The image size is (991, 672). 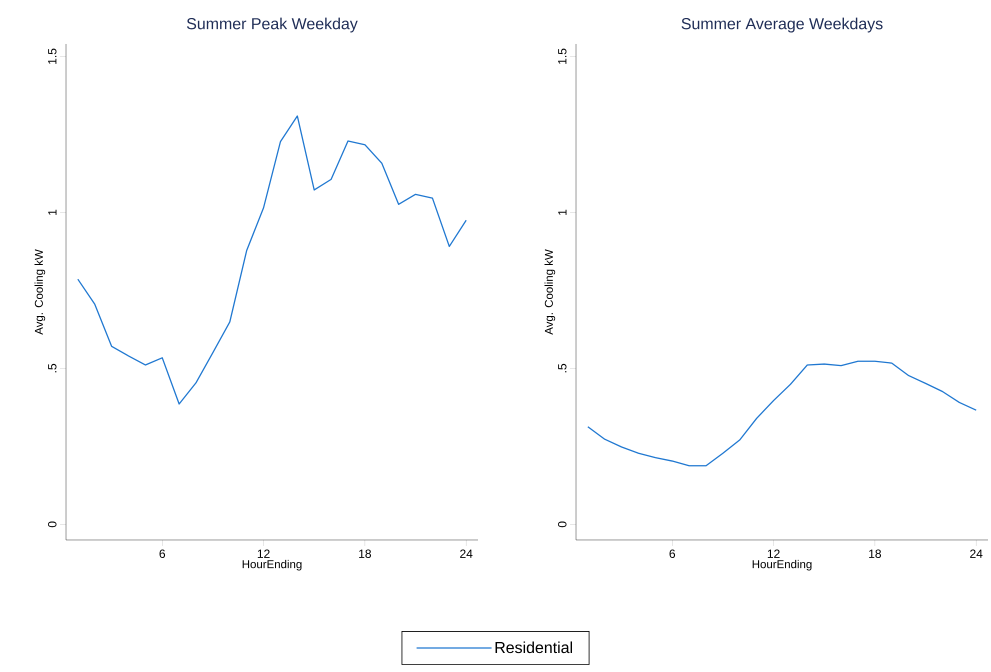 What do you see at coordinates (782, 25) in the screenshot?
I see `chart-title: Summer Average Weekdays` at bounding box center [782, 25].